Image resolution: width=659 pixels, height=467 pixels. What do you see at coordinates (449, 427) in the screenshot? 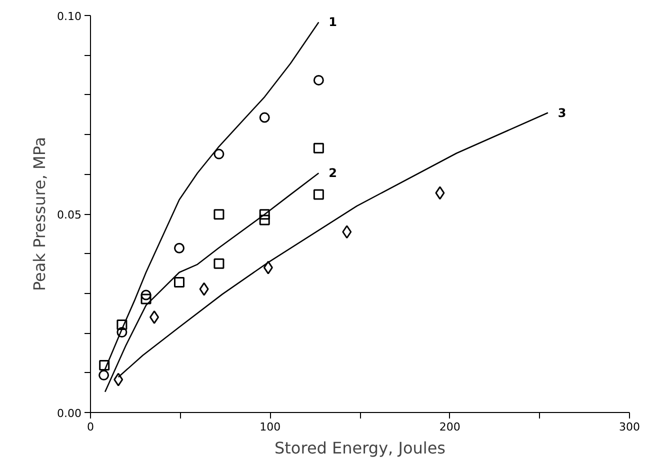
I see `x-tick-label: 200` at bounding box center [449, 427].